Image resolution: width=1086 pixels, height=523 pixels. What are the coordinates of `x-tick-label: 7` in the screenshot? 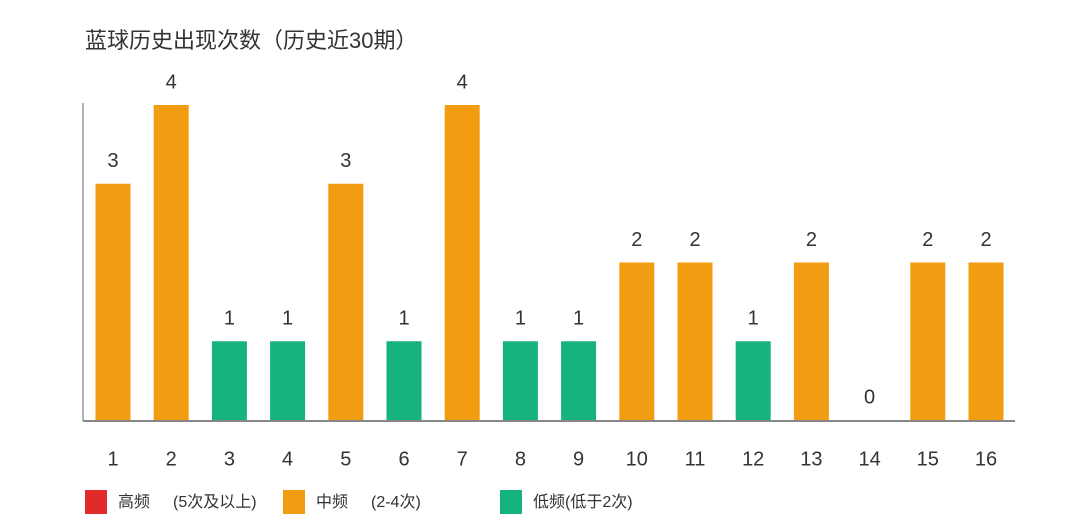 It's located at (462, 459).